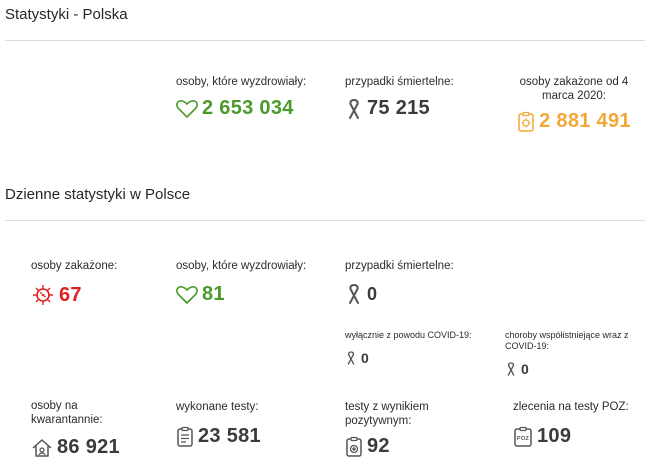 This screenshot has width=650, height=474. I want to click on stat-label: osoby na kwarantannie:, so click(67, 413).